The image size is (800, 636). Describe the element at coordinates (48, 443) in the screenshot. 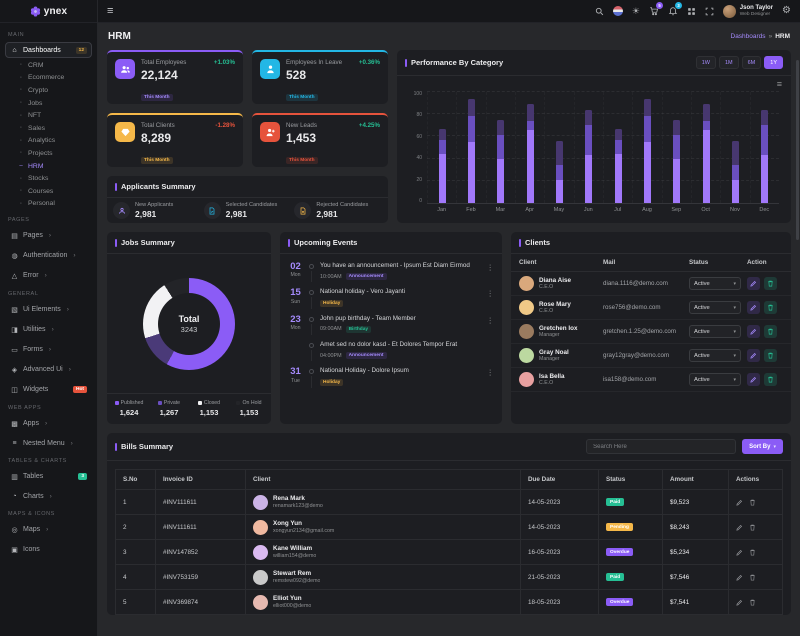

I see `sidebar-item: ≡ Nested Menu ›` at that location.